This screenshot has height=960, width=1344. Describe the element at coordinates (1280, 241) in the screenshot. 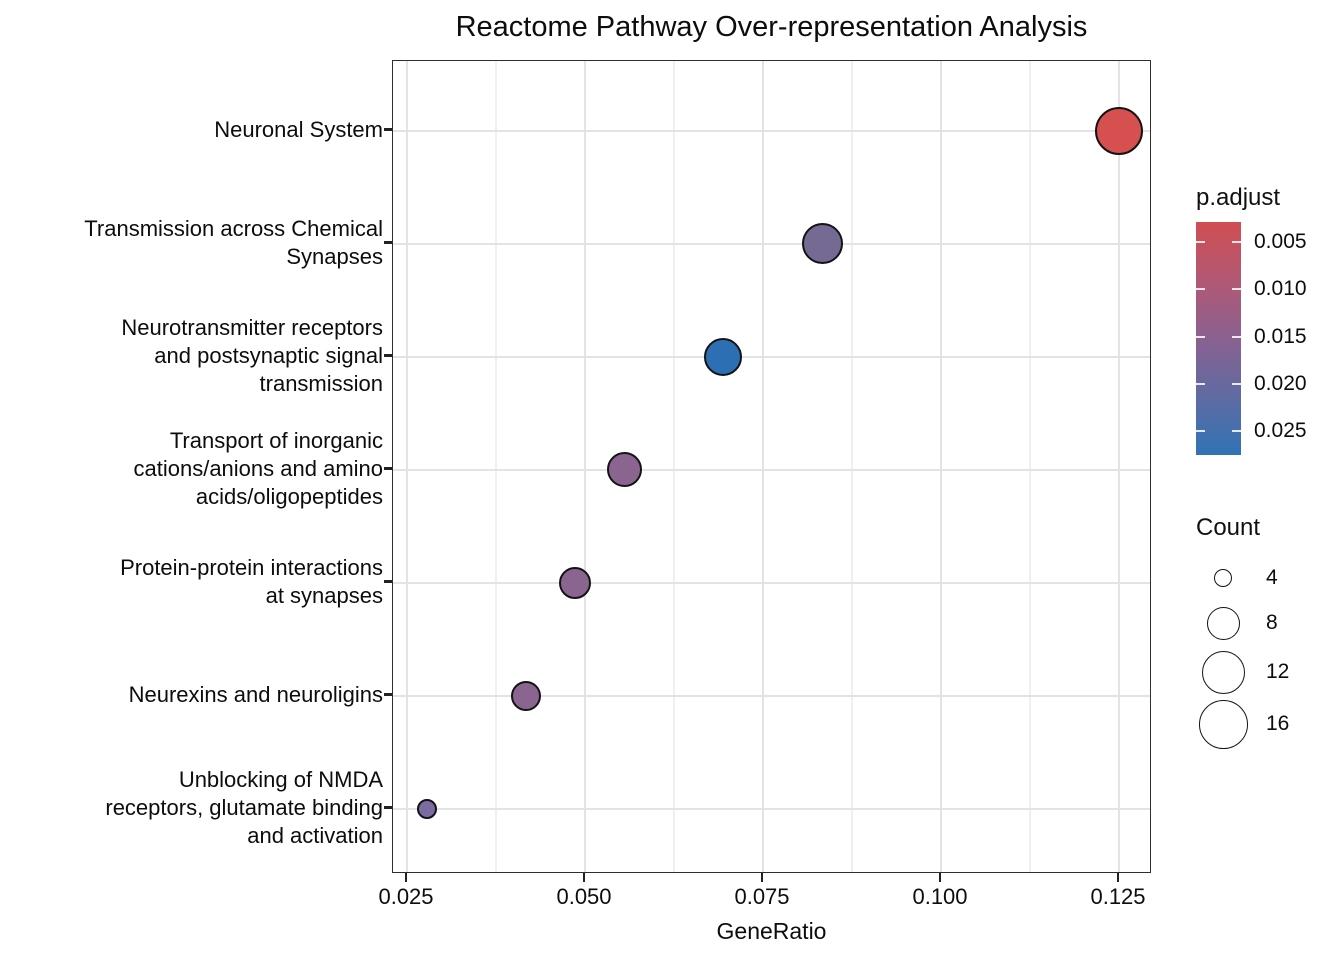

I see `colorbar-tick-label: 0.005` at that location.